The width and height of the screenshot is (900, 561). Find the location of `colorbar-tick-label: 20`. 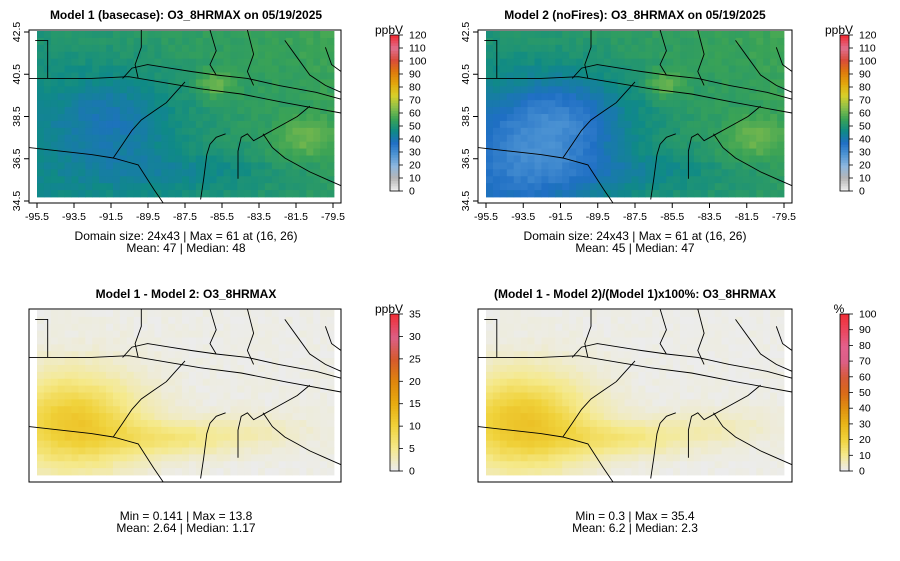

colorbar-tick-label: 20 is located at coordinates (865, 166).